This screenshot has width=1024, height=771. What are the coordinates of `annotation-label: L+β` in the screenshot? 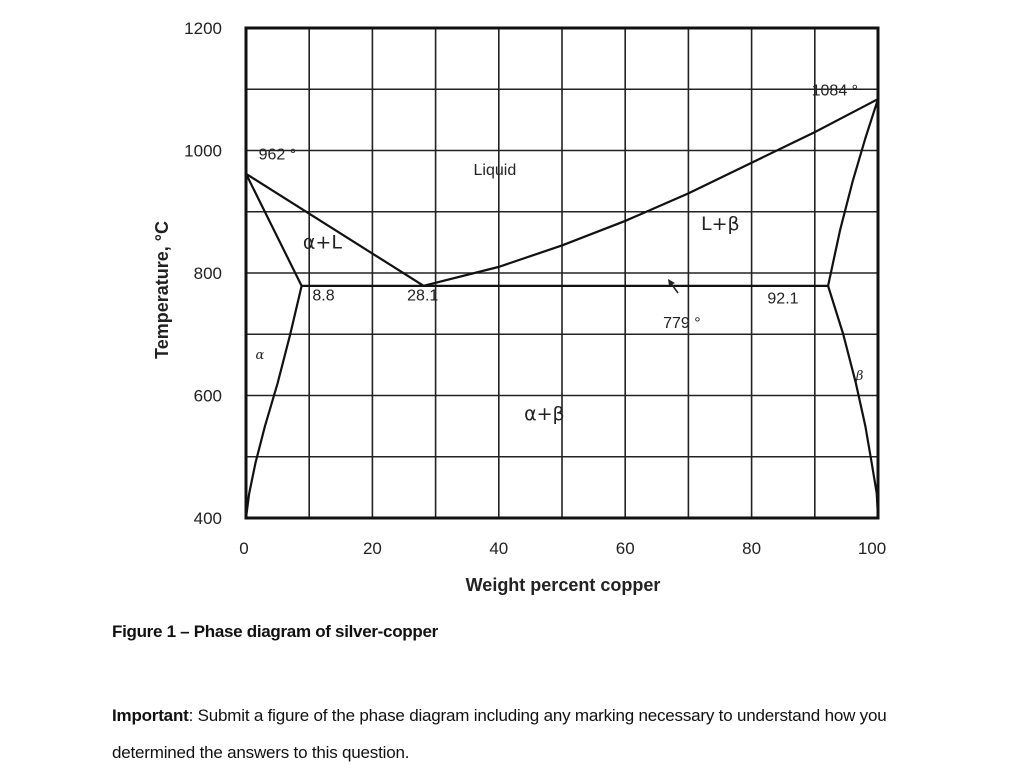 It's located at (720, 224).